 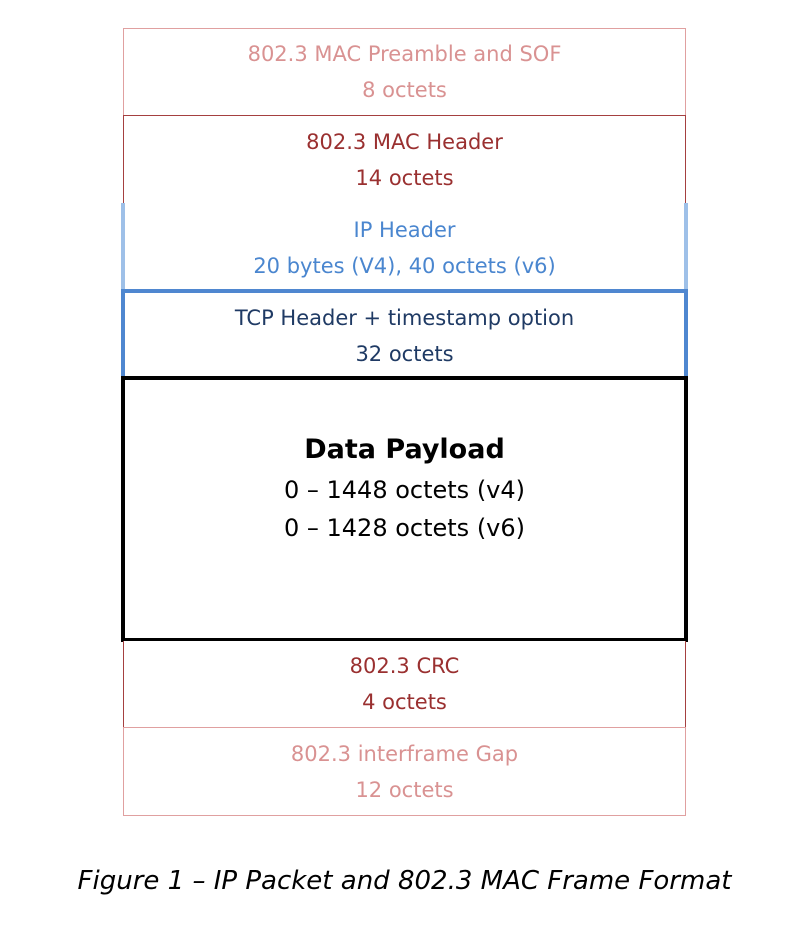 What do you see at coordinates (404, 753) in the screenshot?
I see `interframe-gap-title: 802.3 interframe Gap` at bounding box center [404, 753].